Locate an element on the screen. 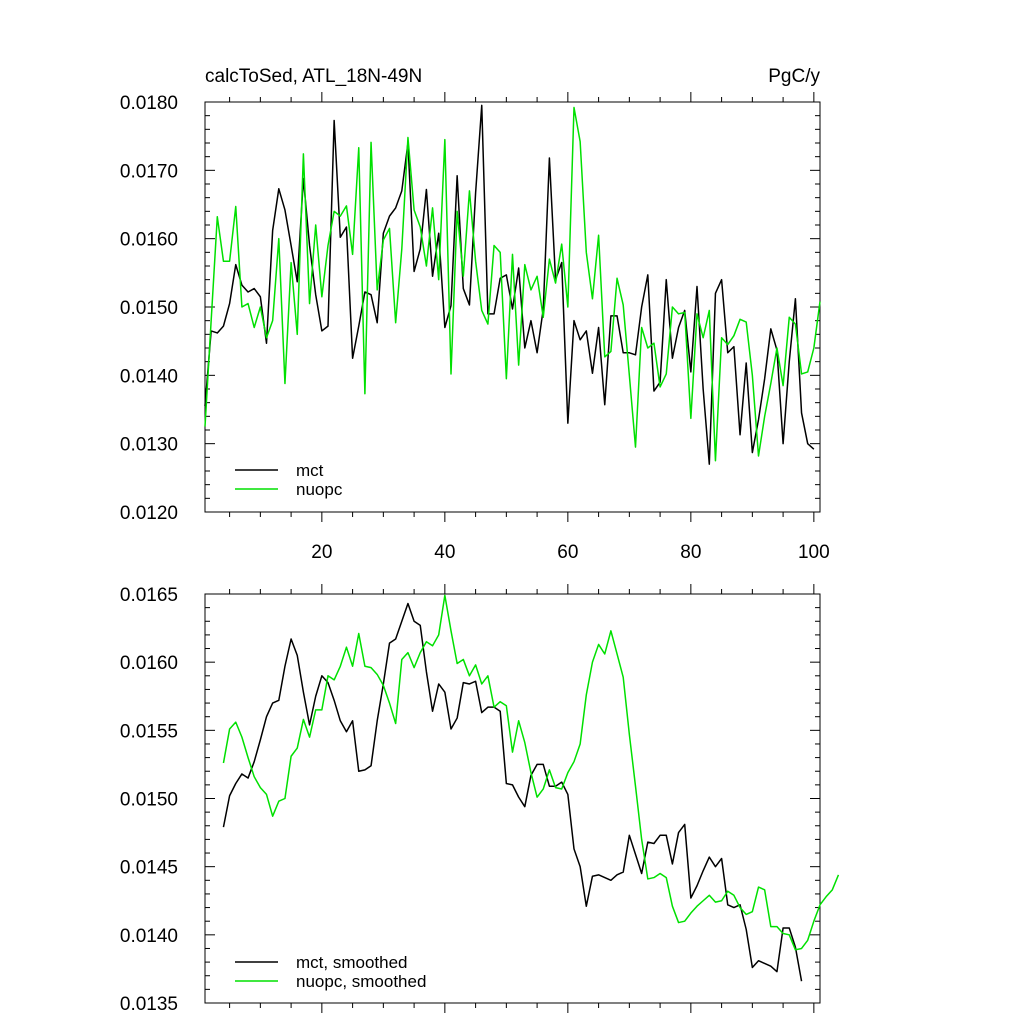  bottom-y-tick-label: 0.0165 is located at coordinates (149, 595).